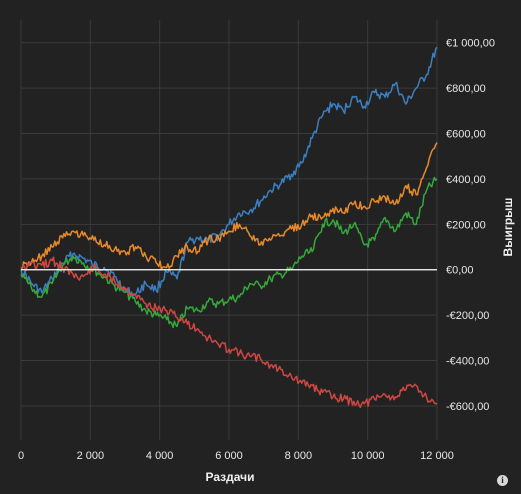 This screenshot has width=521, height=494. What do you see at coordinates (502, 480) in the screenshot?
I see `info-icon: i` at bounding box center [502, 480].